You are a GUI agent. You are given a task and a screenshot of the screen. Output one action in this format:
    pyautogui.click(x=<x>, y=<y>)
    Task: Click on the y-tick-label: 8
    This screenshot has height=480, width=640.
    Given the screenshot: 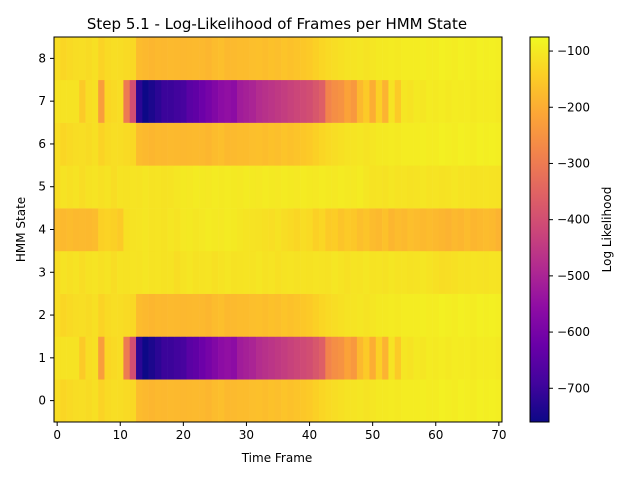 What is the action you would take?
    pyautogui.click(x=42, y=58)
    